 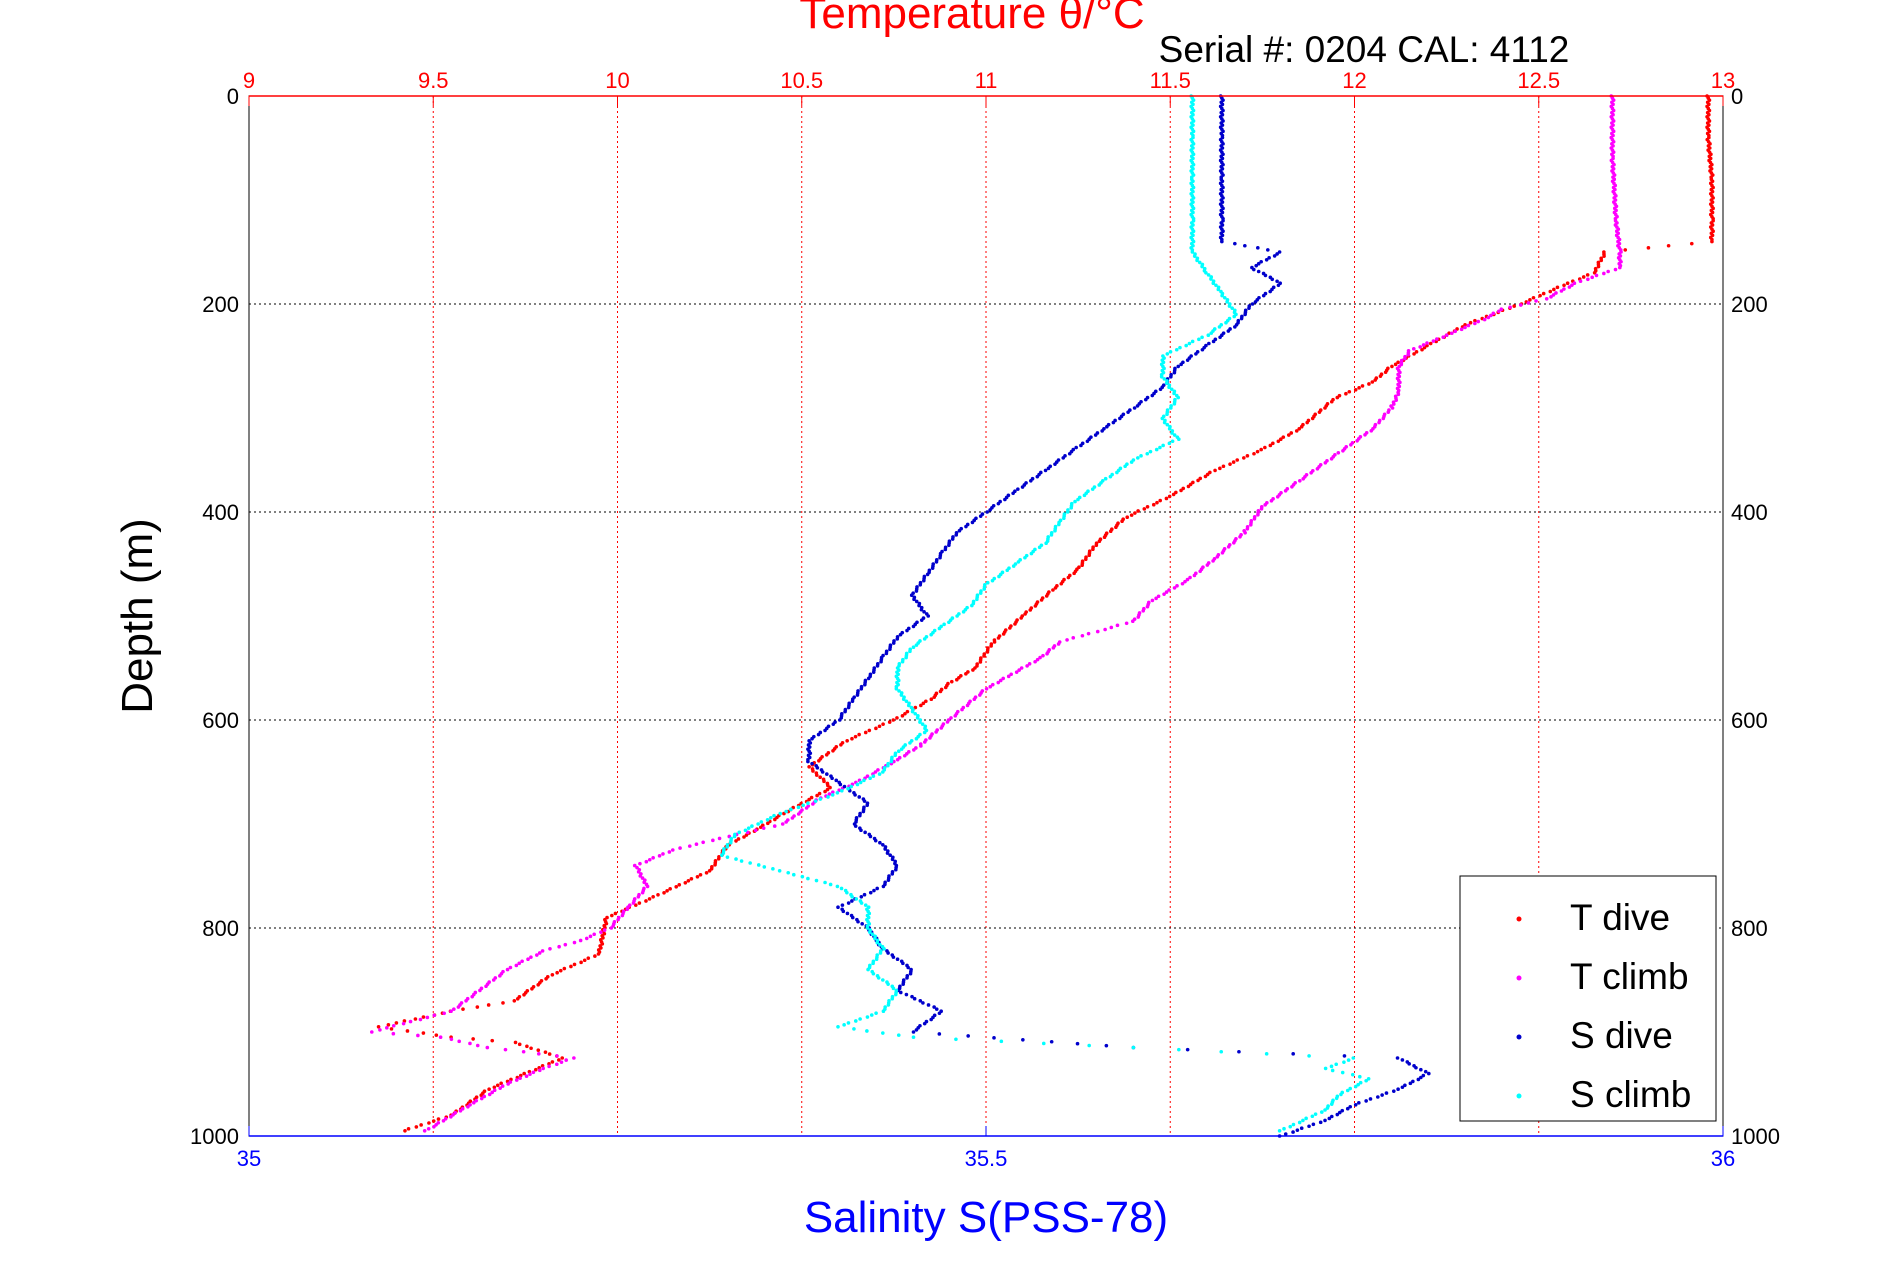 What do you see at coordinates (1364, 49) in the screenshot?
I see `chart-subtitle: Serial #: 0204 CAL: 4112` at bounding box center [1364, 49].